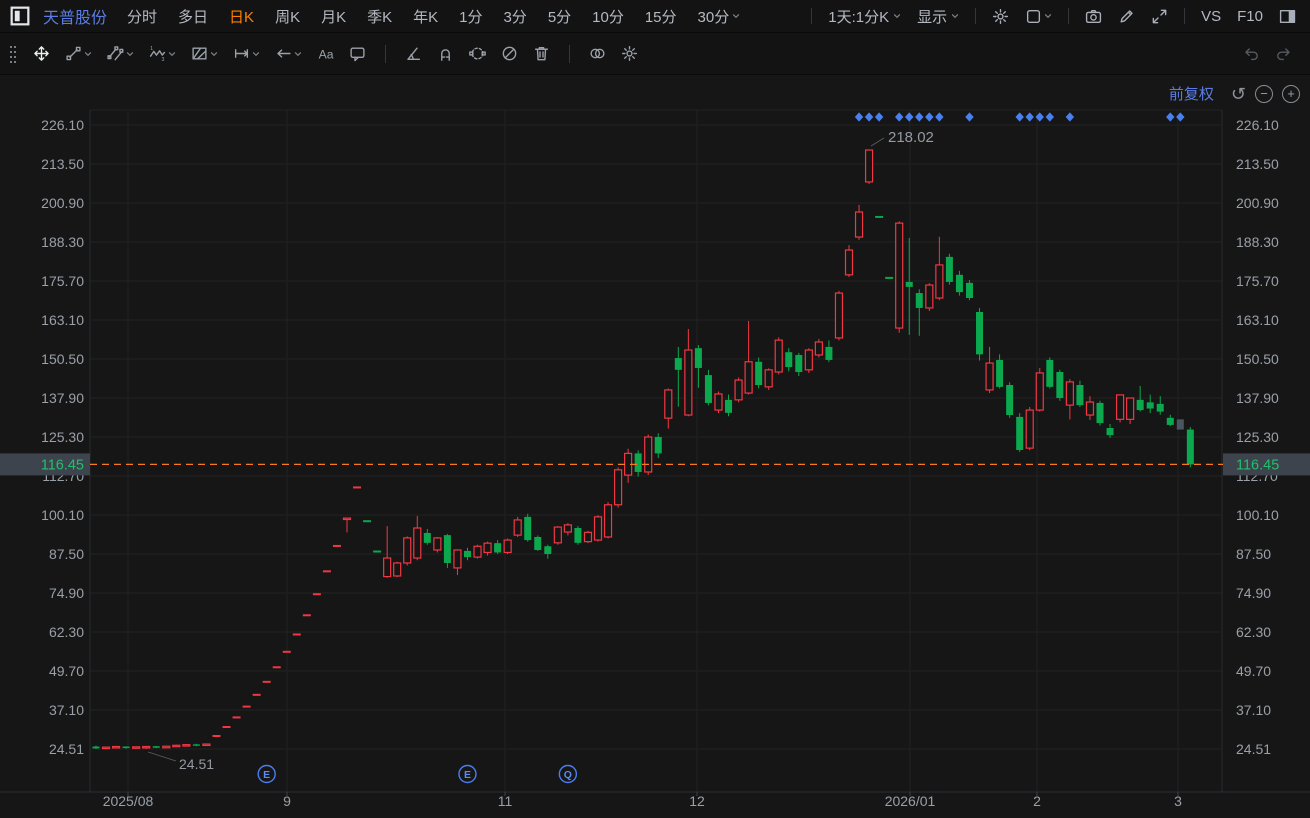  What do you see at coordinates (1038, 16) in the screenshot?
I see `layout-icon` at bounding box center [1038, 16].